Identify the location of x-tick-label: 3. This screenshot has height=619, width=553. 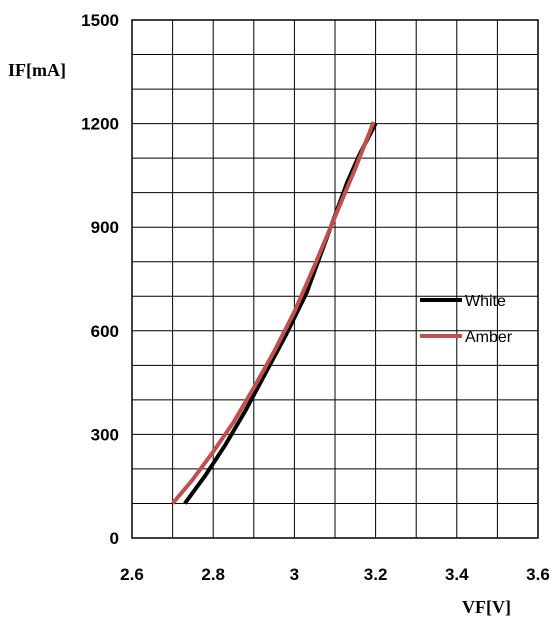
(294, 574).